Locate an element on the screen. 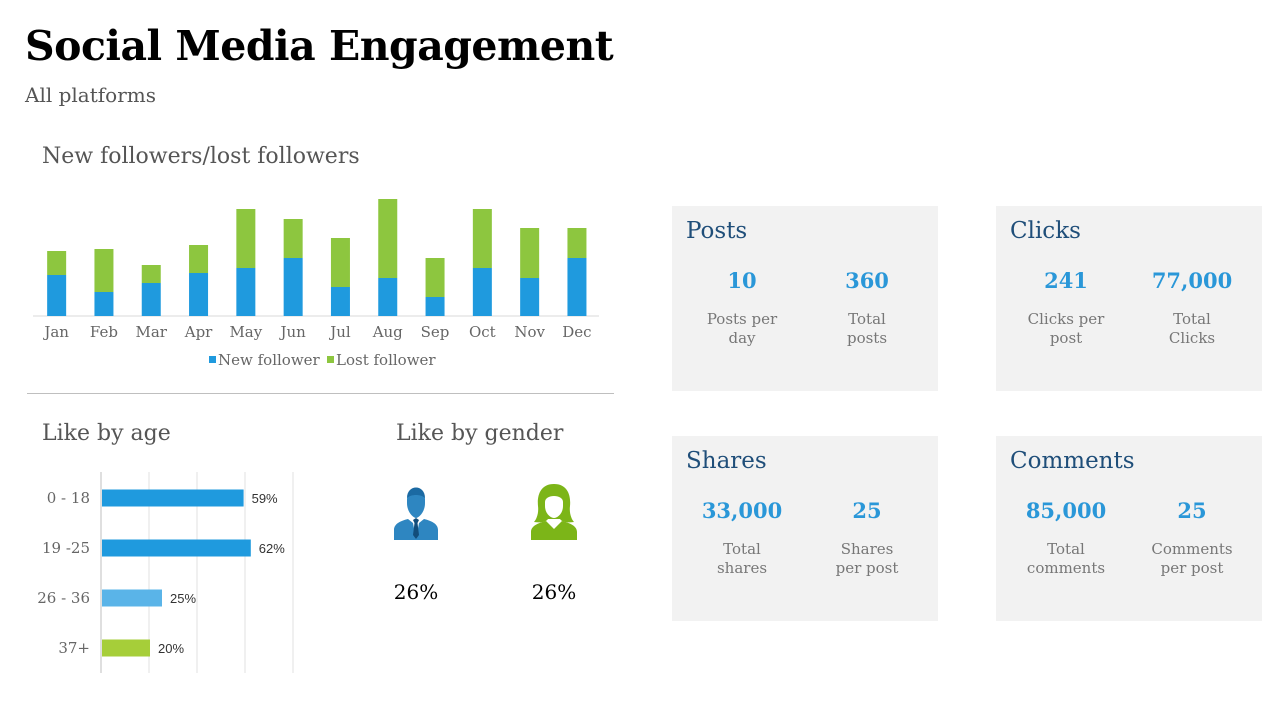 This screenshot has width=1280, height=720. lost-follower-bar-oct is located at coordinates (482, 238).